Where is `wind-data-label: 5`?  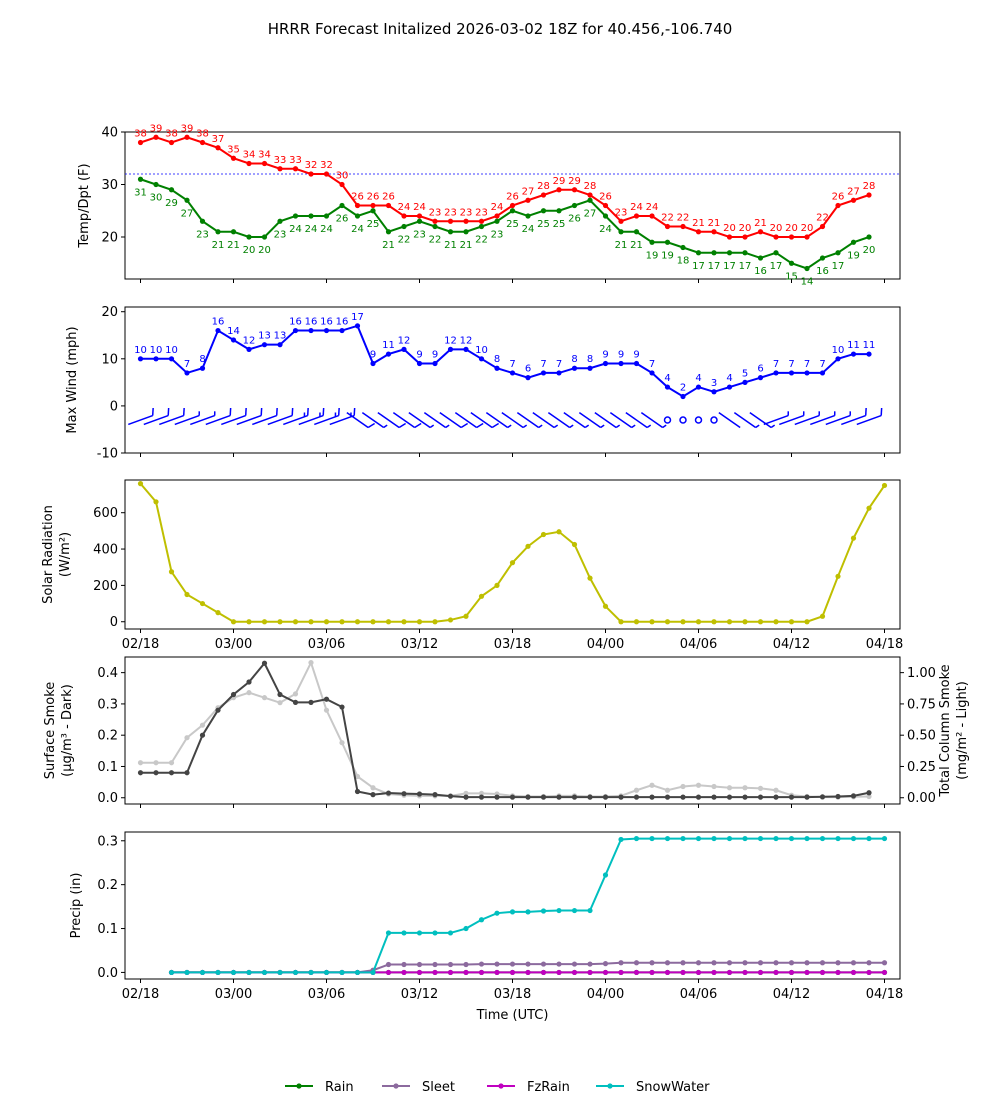
wind-data-label: 5 is located at coordinates (745, 373).